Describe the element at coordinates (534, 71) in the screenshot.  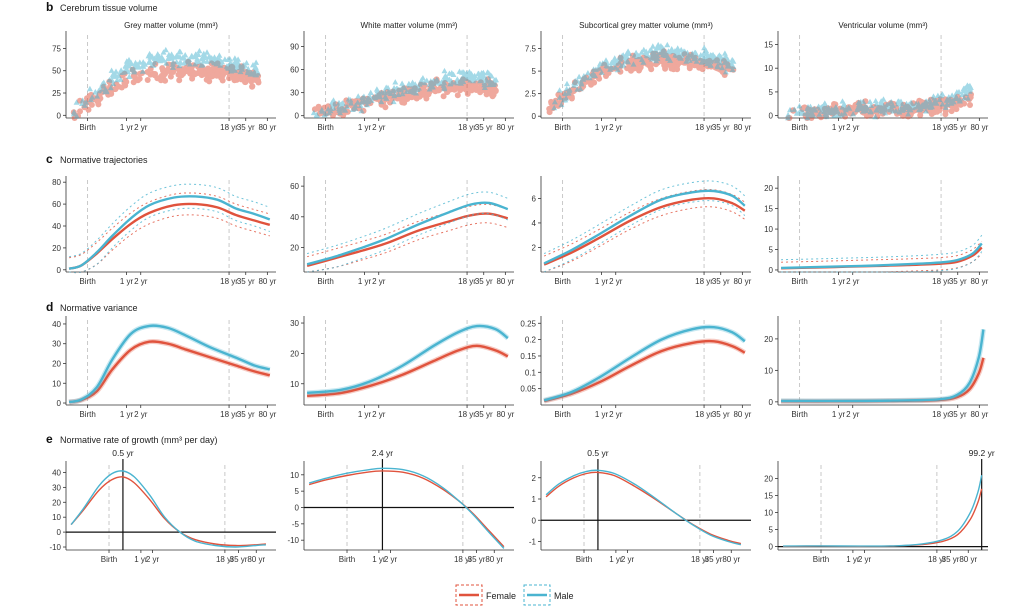
I see `y-tick-label-b-subcortical-2: 5` at that location.